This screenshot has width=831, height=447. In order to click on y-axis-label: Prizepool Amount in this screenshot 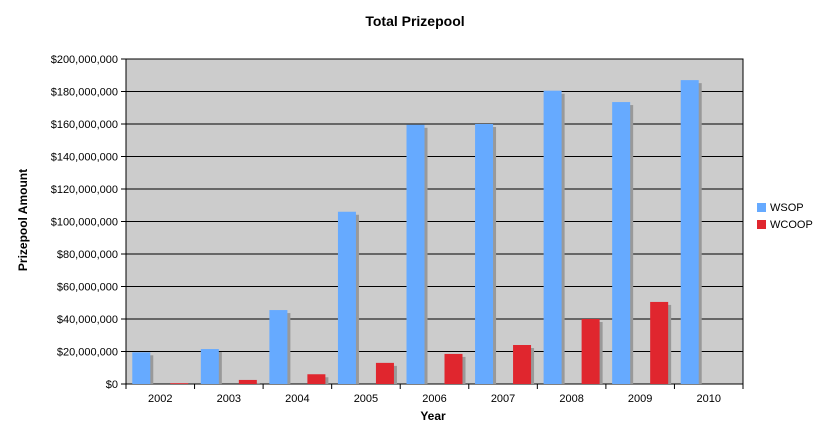, I will do `click(23, 220)`.